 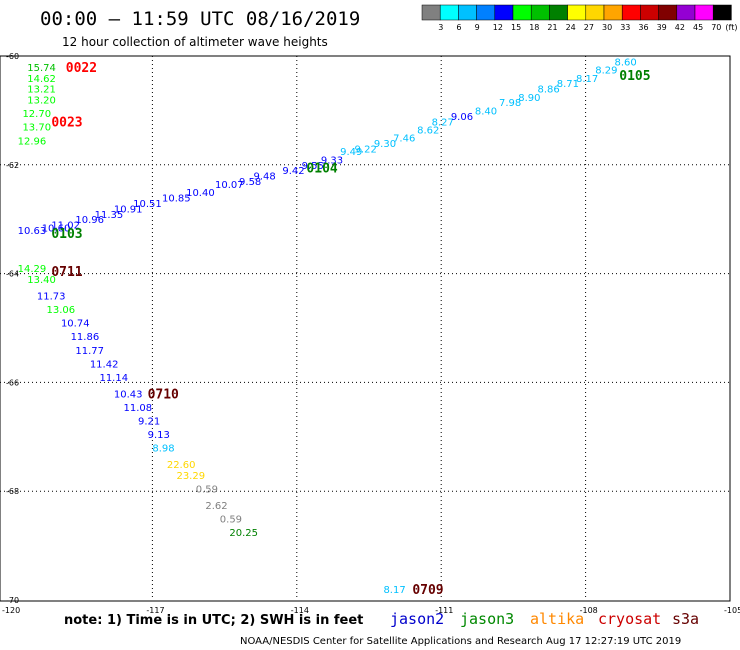 I want to click on satellite-legend-item: jason3, so click(x=487, y=619).